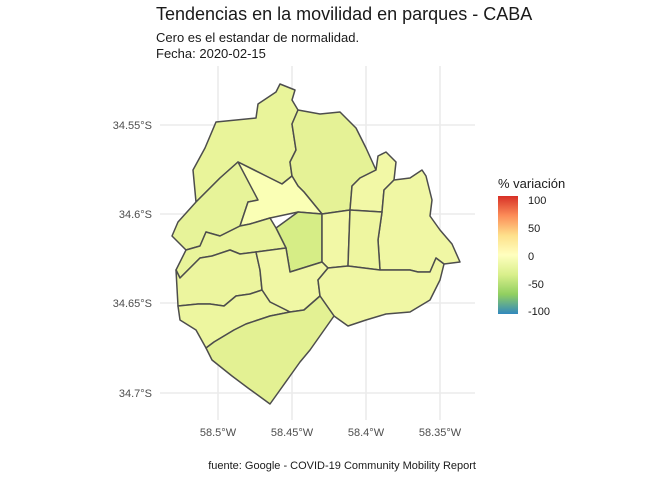 The height and width of the screenshot is (480, 672). Describe the element at coordinates (539, 312) in the screenshot. I see `legend-label: -100` at that location.